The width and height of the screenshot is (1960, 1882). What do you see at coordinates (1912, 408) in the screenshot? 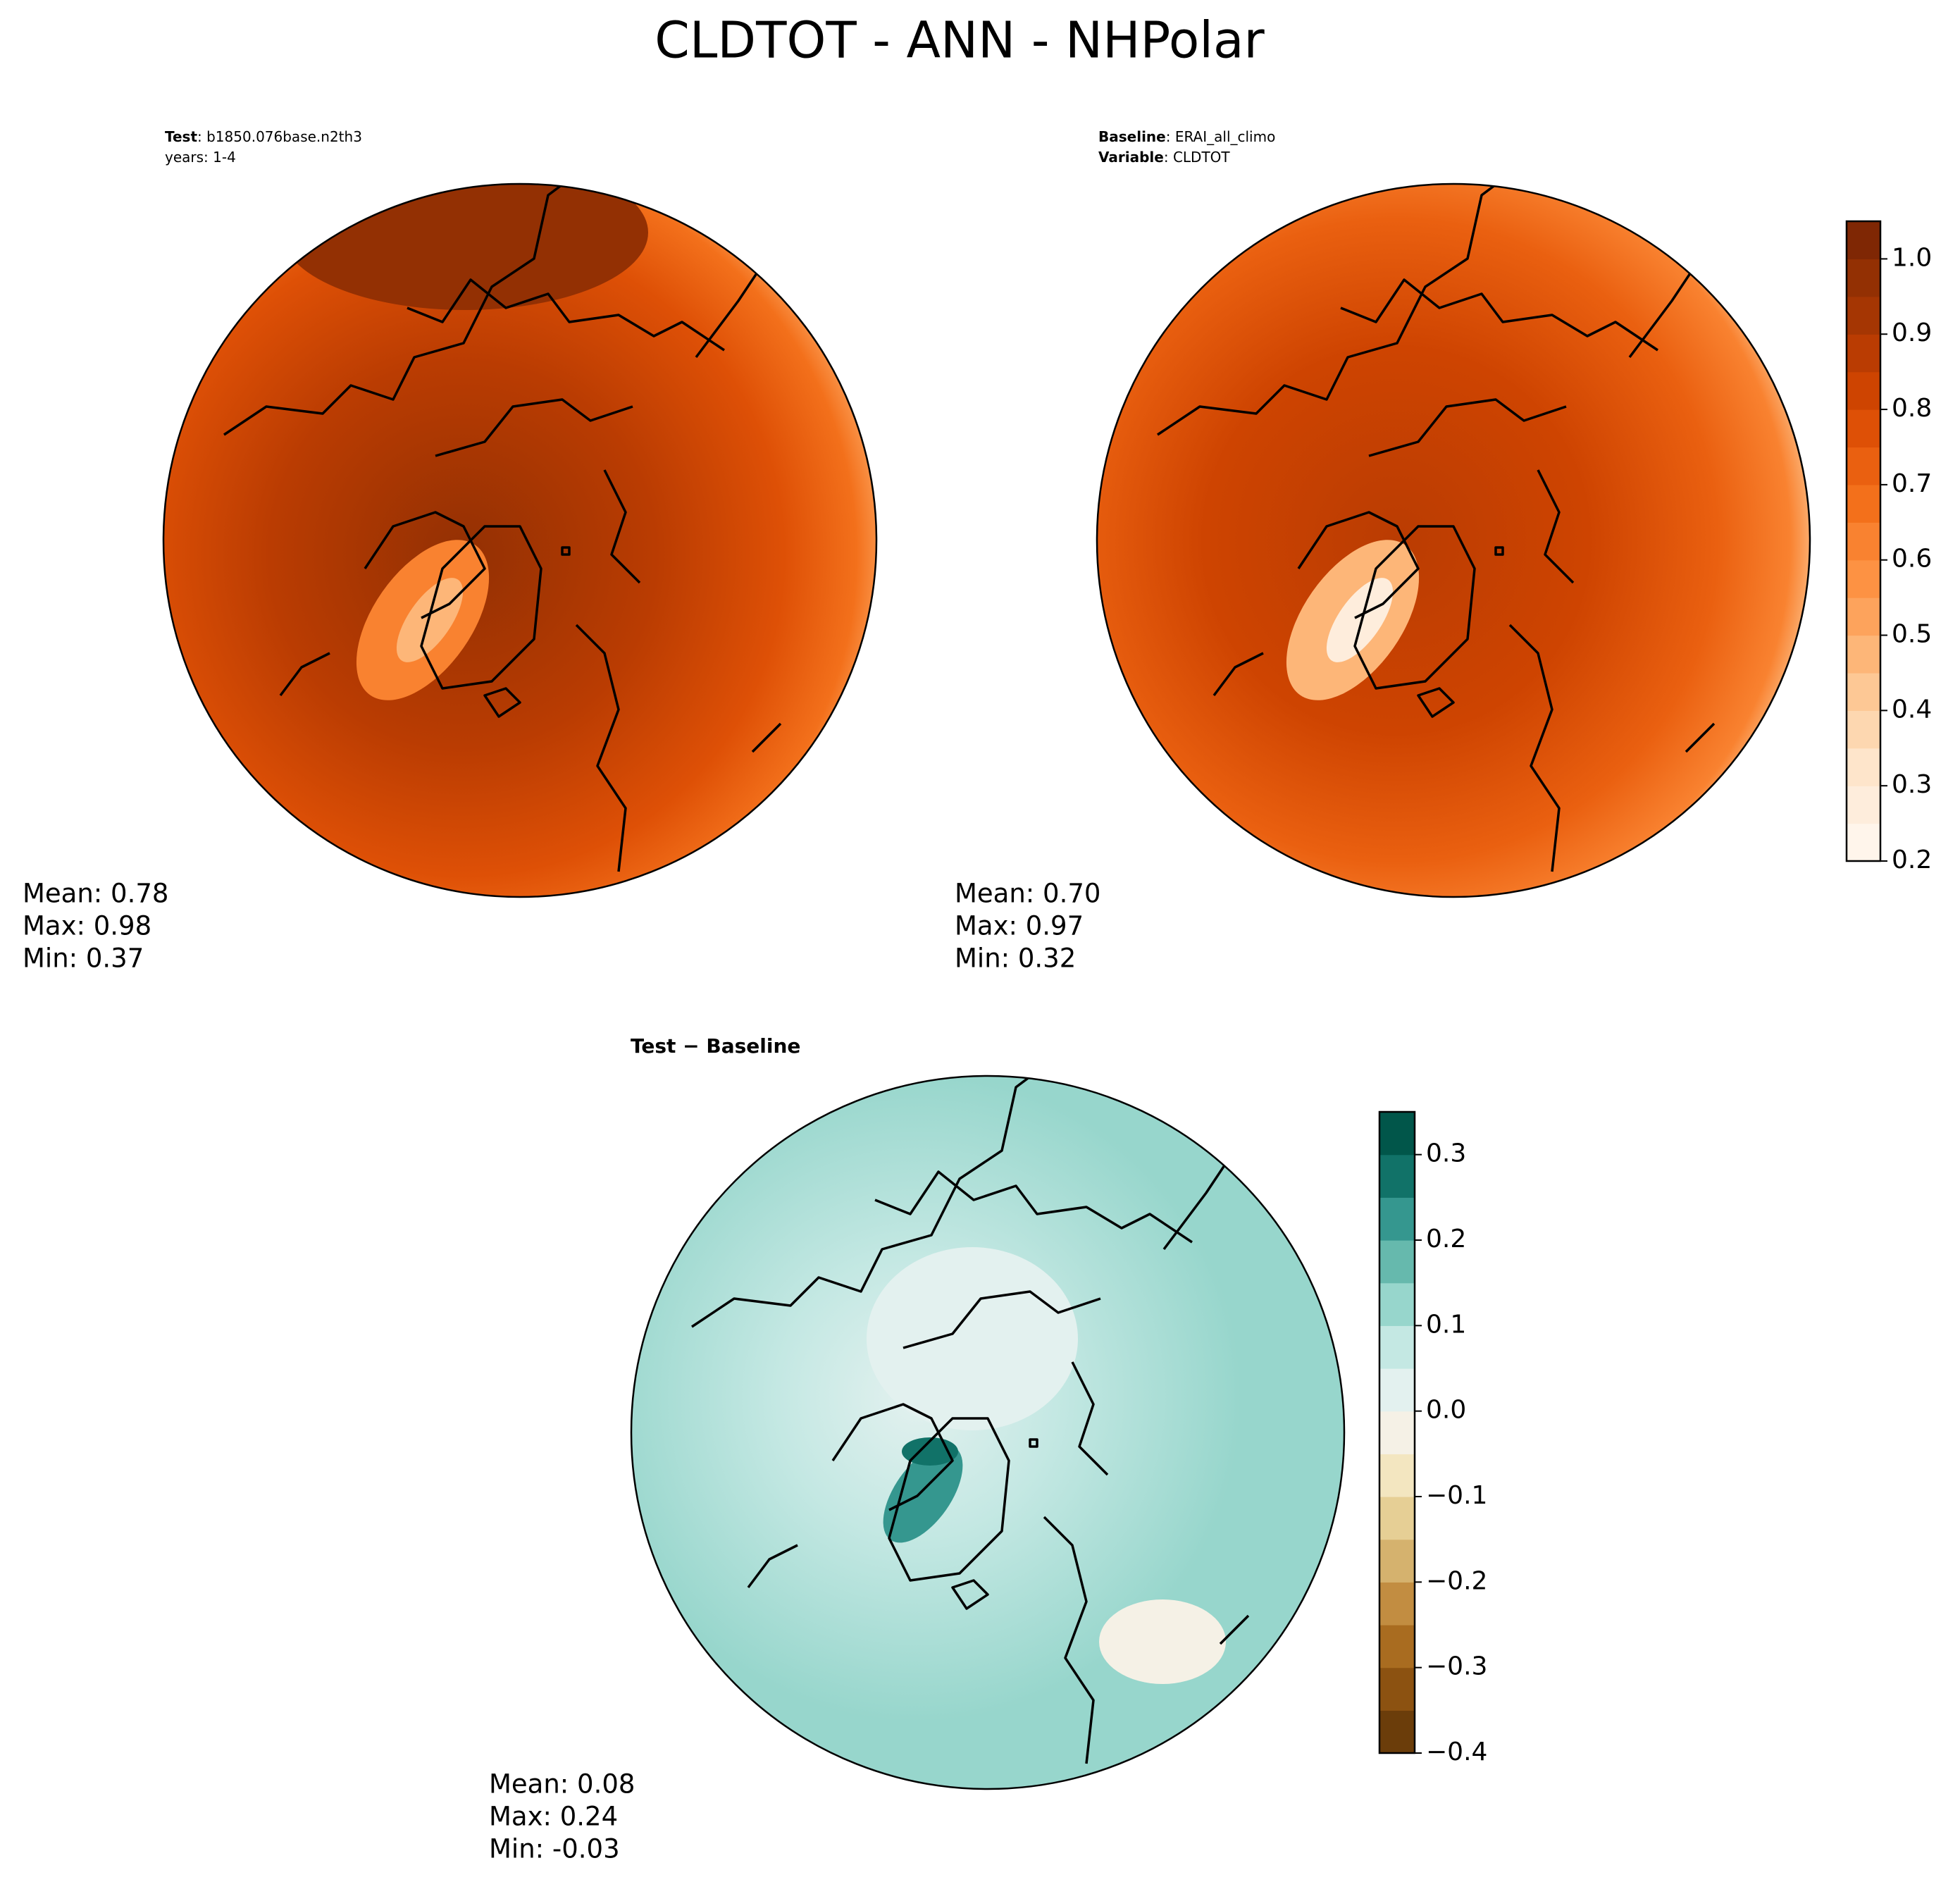
I see `colorbar-tick-label: 0.8` at bounding box center [1912, 408].